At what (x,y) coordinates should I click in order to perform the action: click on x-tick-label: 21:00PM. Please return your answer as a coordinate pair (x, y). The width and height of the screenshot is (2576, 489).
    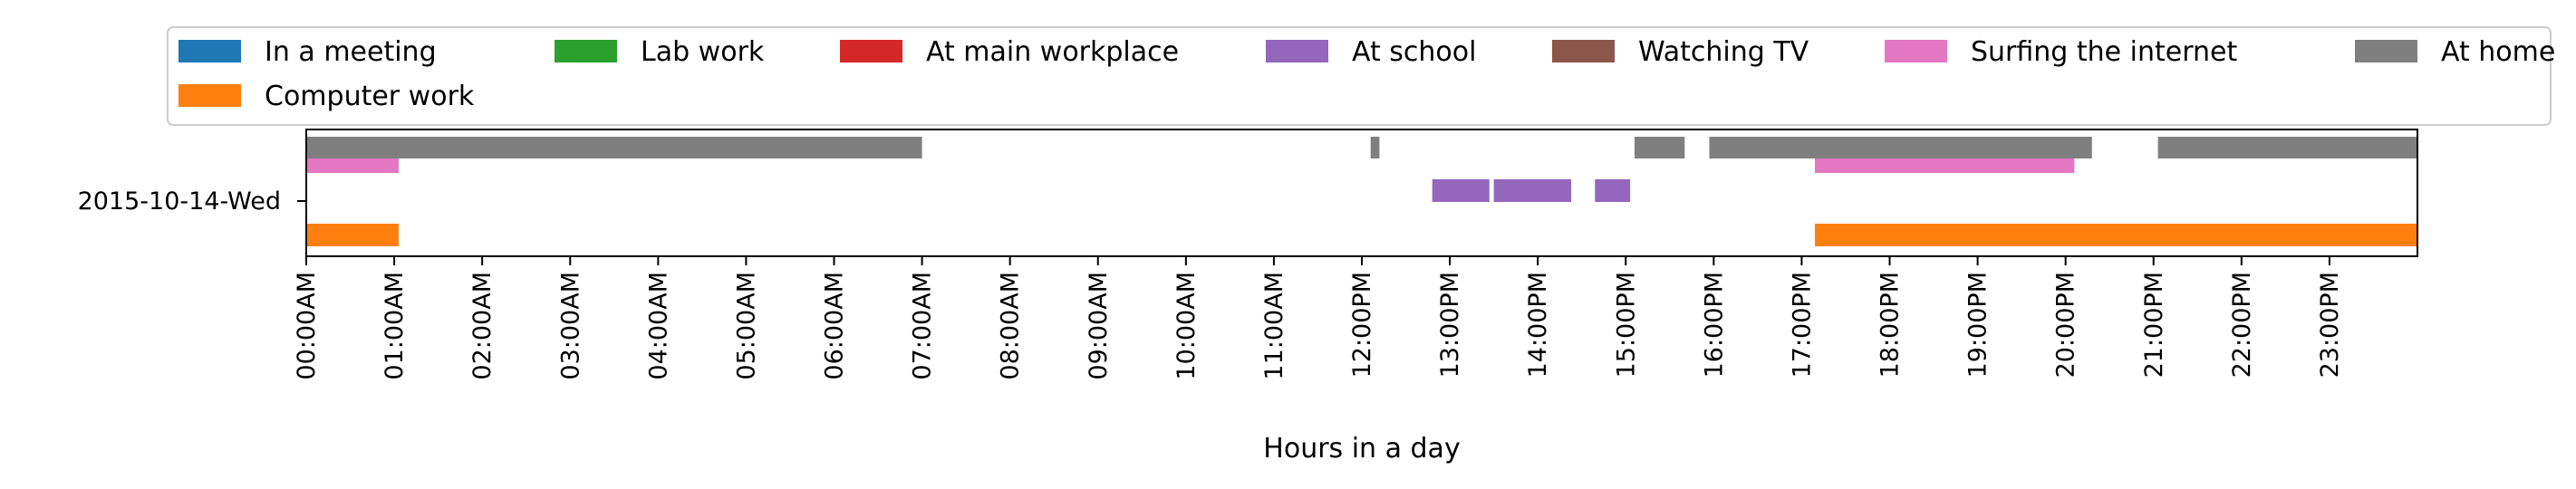
    Looking at the image, I should click on (2154, 325).